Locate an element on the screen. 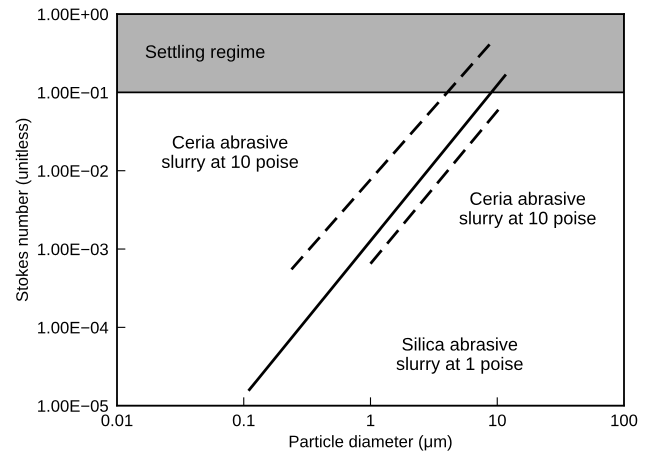 Image resolution: width=650 pixels, height=469 pixels. x-axis-title: Particle diameter (μm) is located at coordinates (371, 443).